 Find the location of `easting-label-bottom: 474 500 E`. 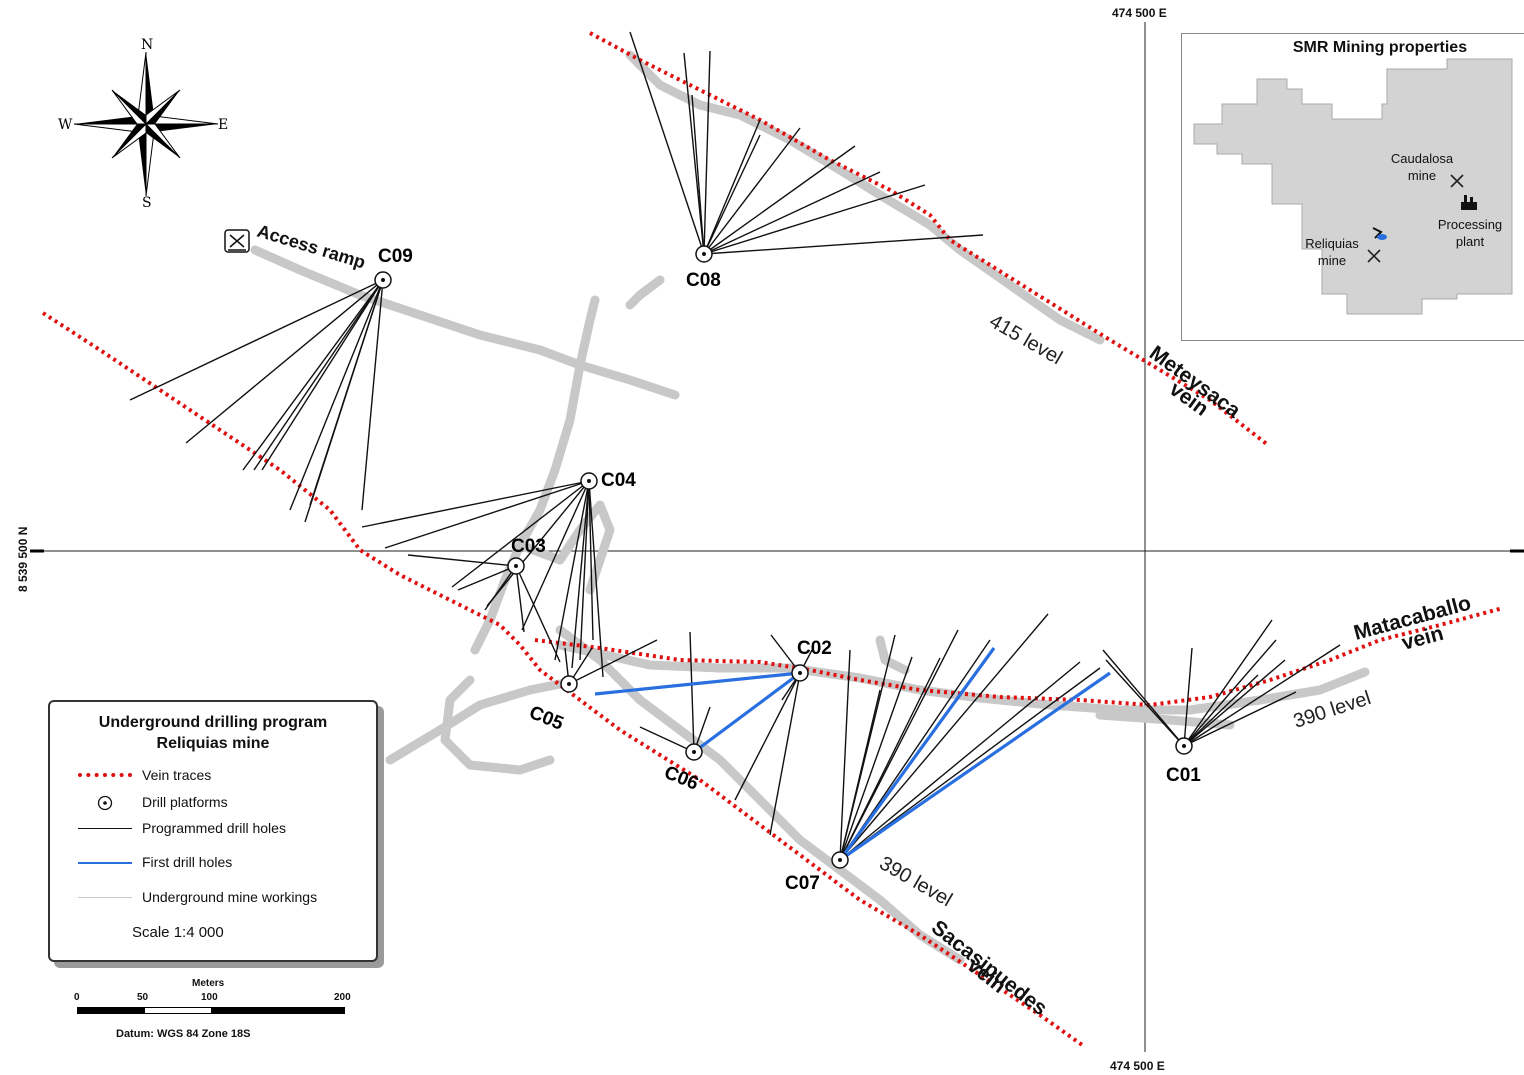

easting-label-bottom: 474 500 E is located at coordinates (1137, 1066).